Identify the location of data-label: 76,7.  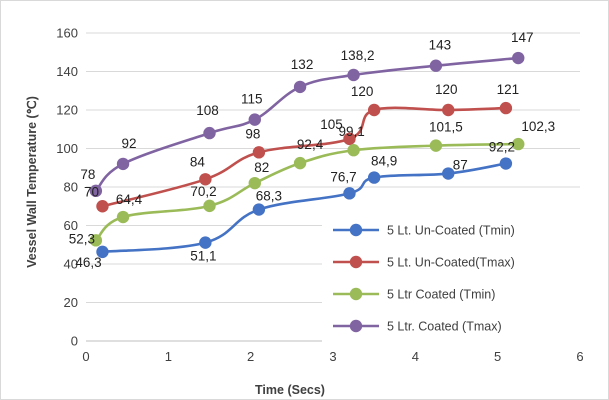
(343, 176).